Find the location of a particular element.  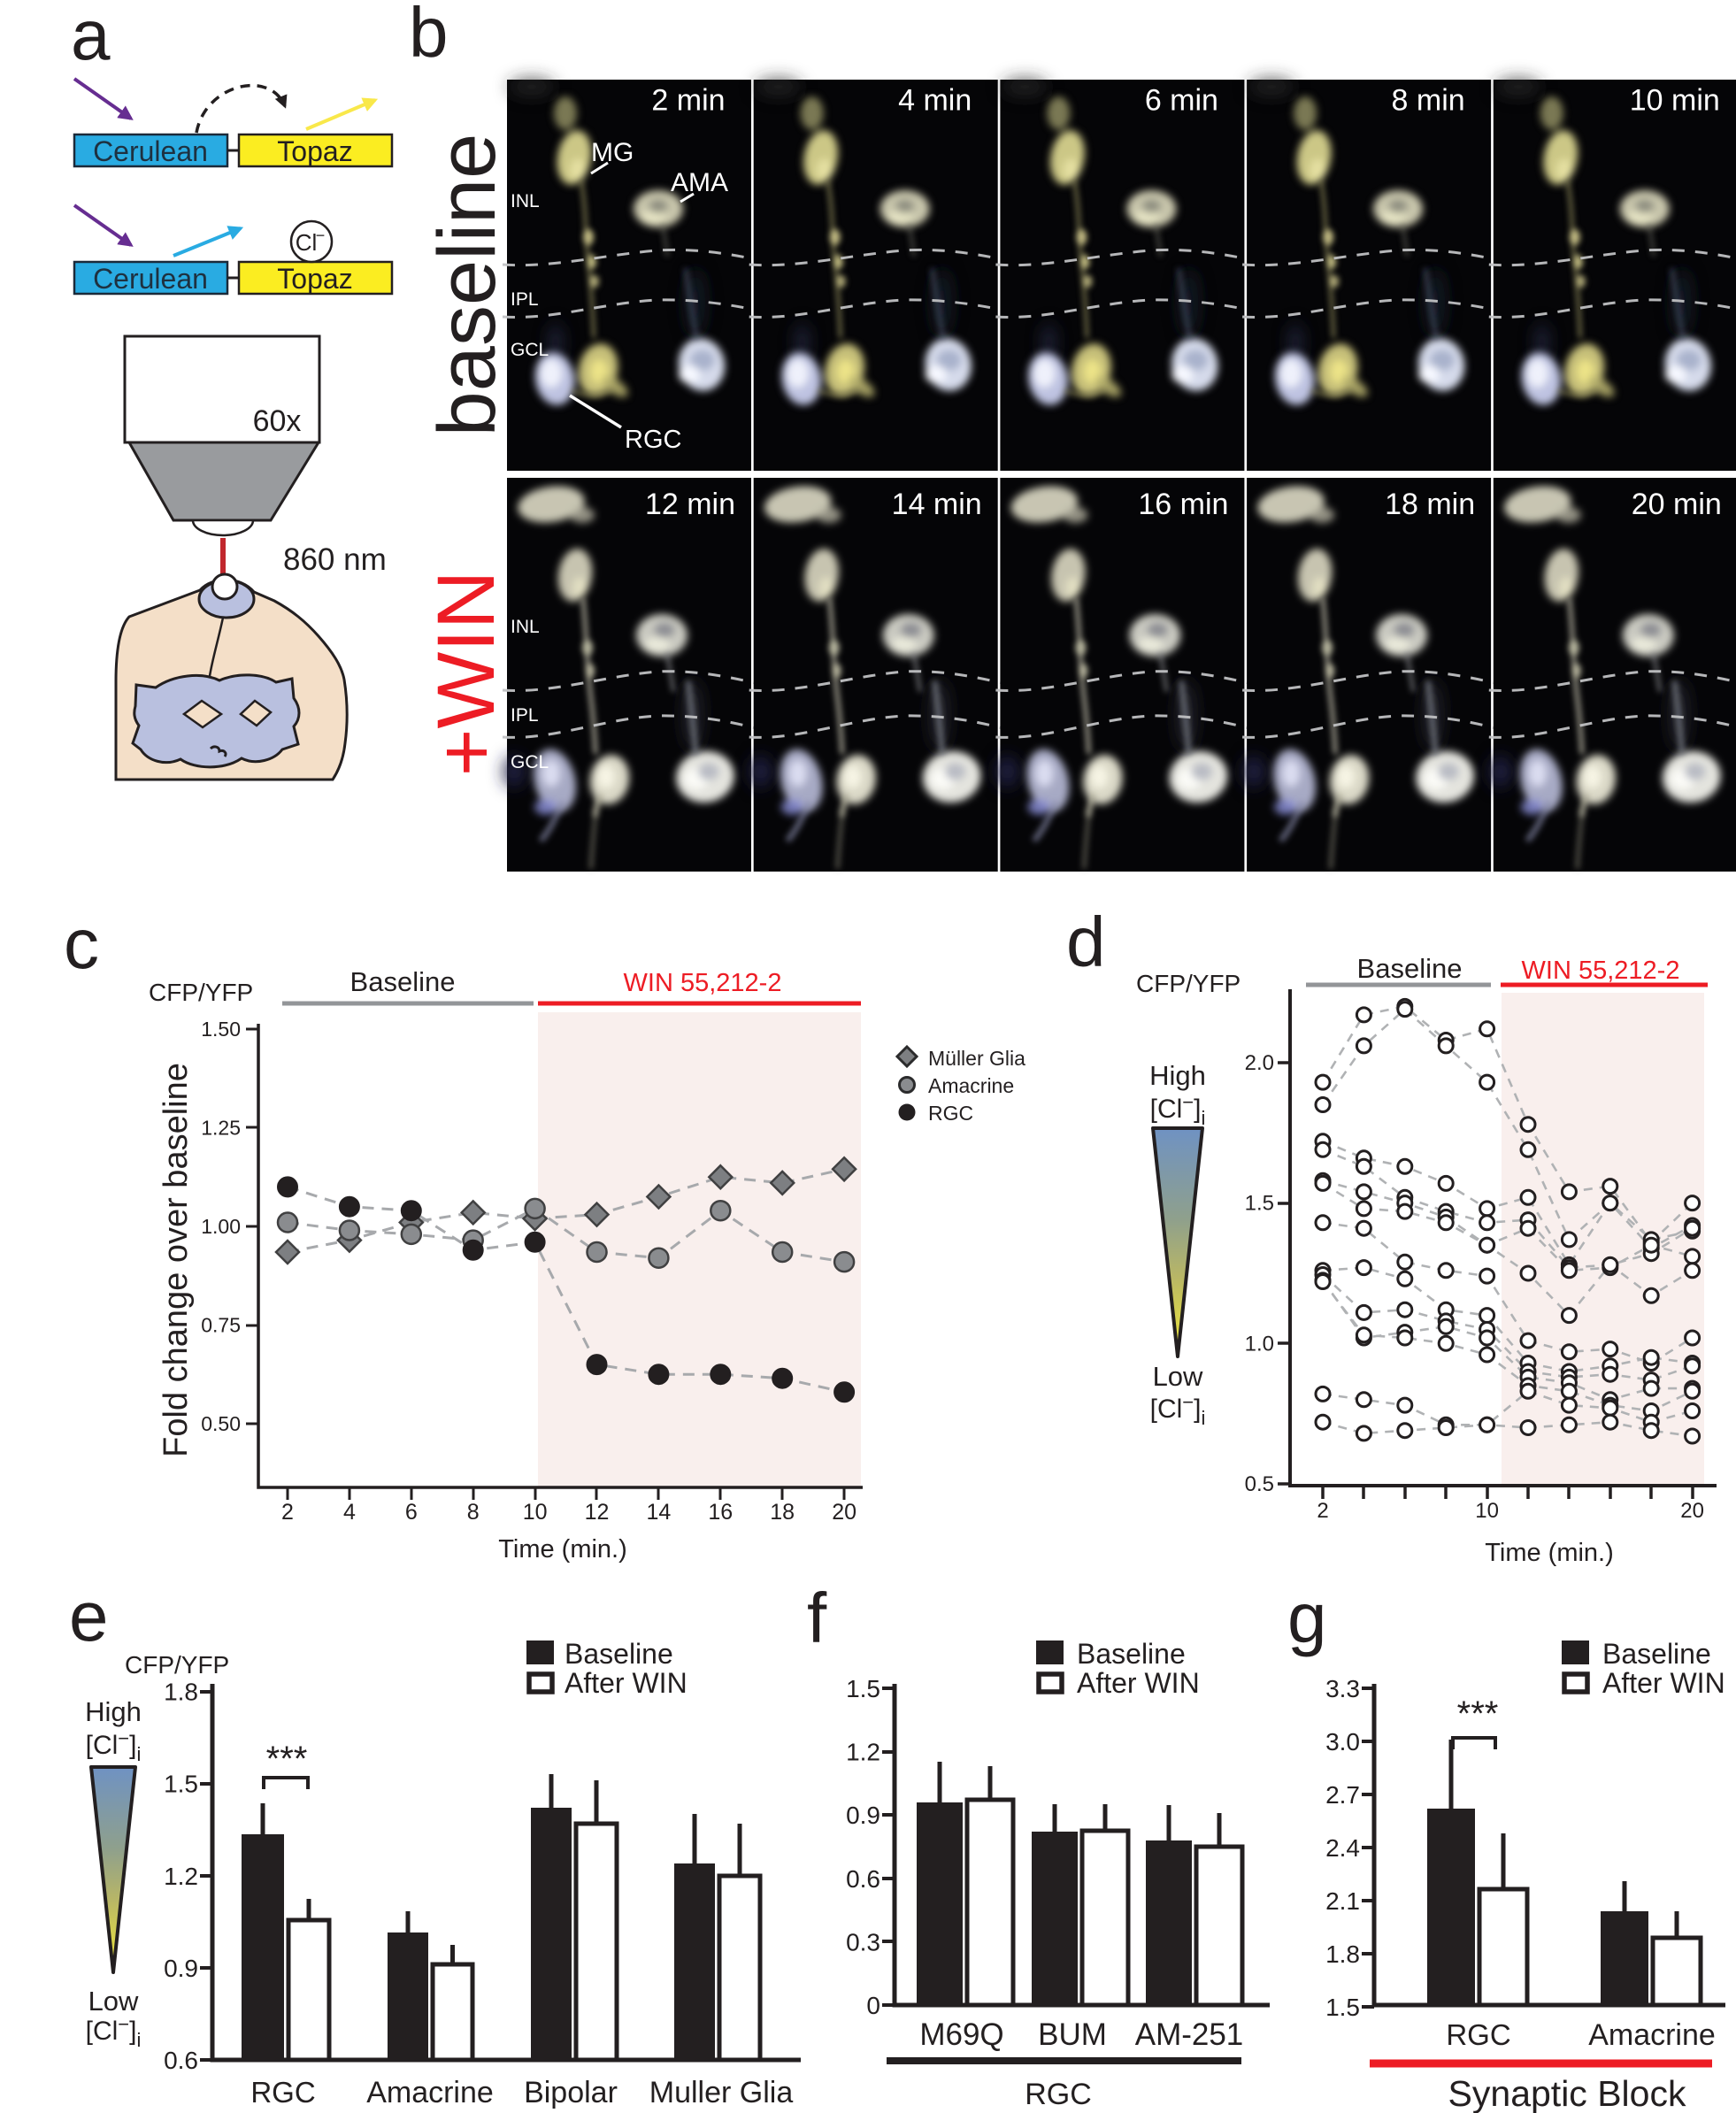

svg-text: 18 min is located at coordinates (1430, 504).